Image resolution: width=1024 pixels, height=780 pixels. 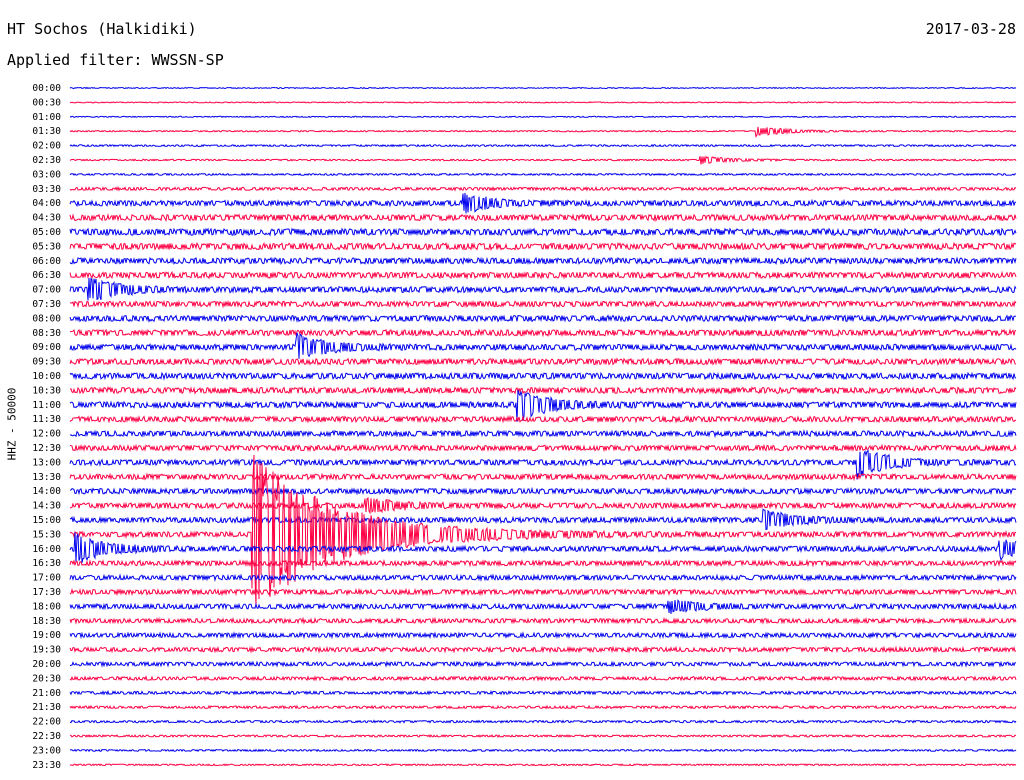 What do you see at coordinates (46, 203) in the screenshot?
I see `row-time-label: 04:00` at bounding box center [46, 203].